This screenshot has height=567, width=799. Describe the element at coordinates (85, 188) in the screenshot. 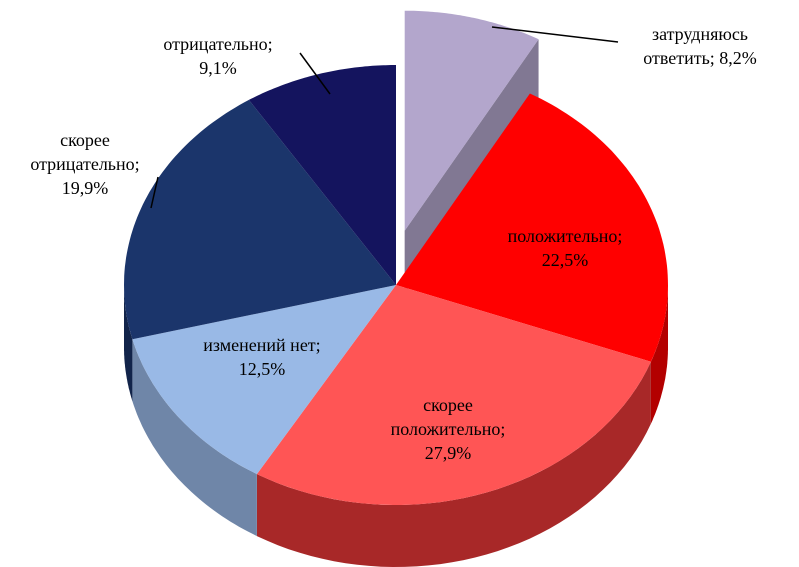

I see `data-label-line: 19,9%` at that location.